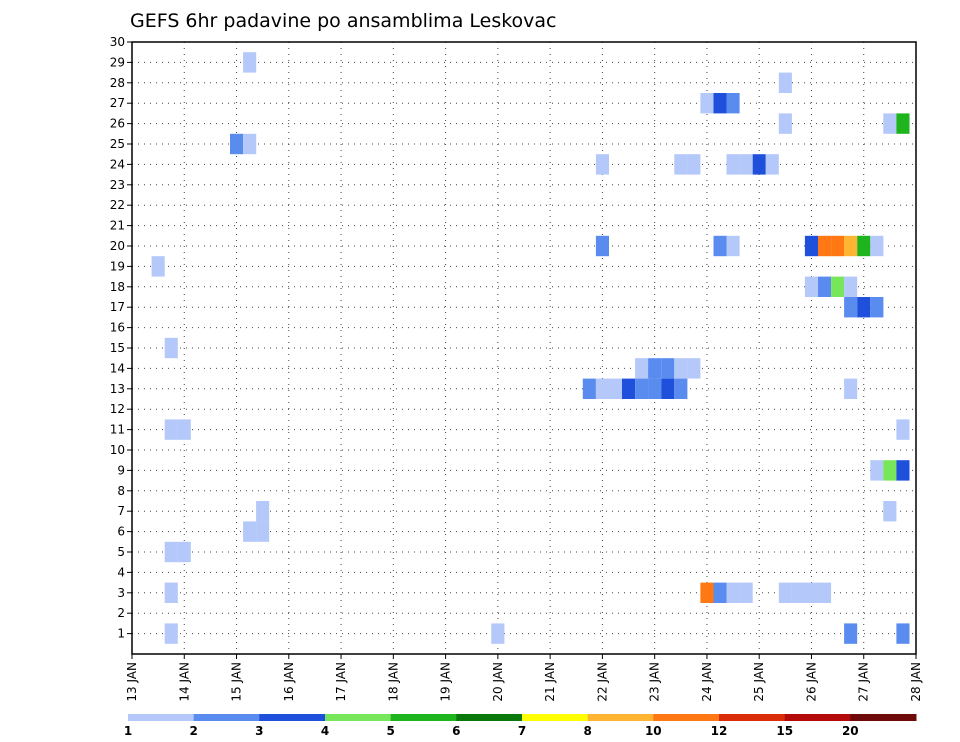 This screenshot has width=960, height=742. Describe the element at coordinates (117, 328) in the screenshot. I see `y-tick-label: 16` at that location.